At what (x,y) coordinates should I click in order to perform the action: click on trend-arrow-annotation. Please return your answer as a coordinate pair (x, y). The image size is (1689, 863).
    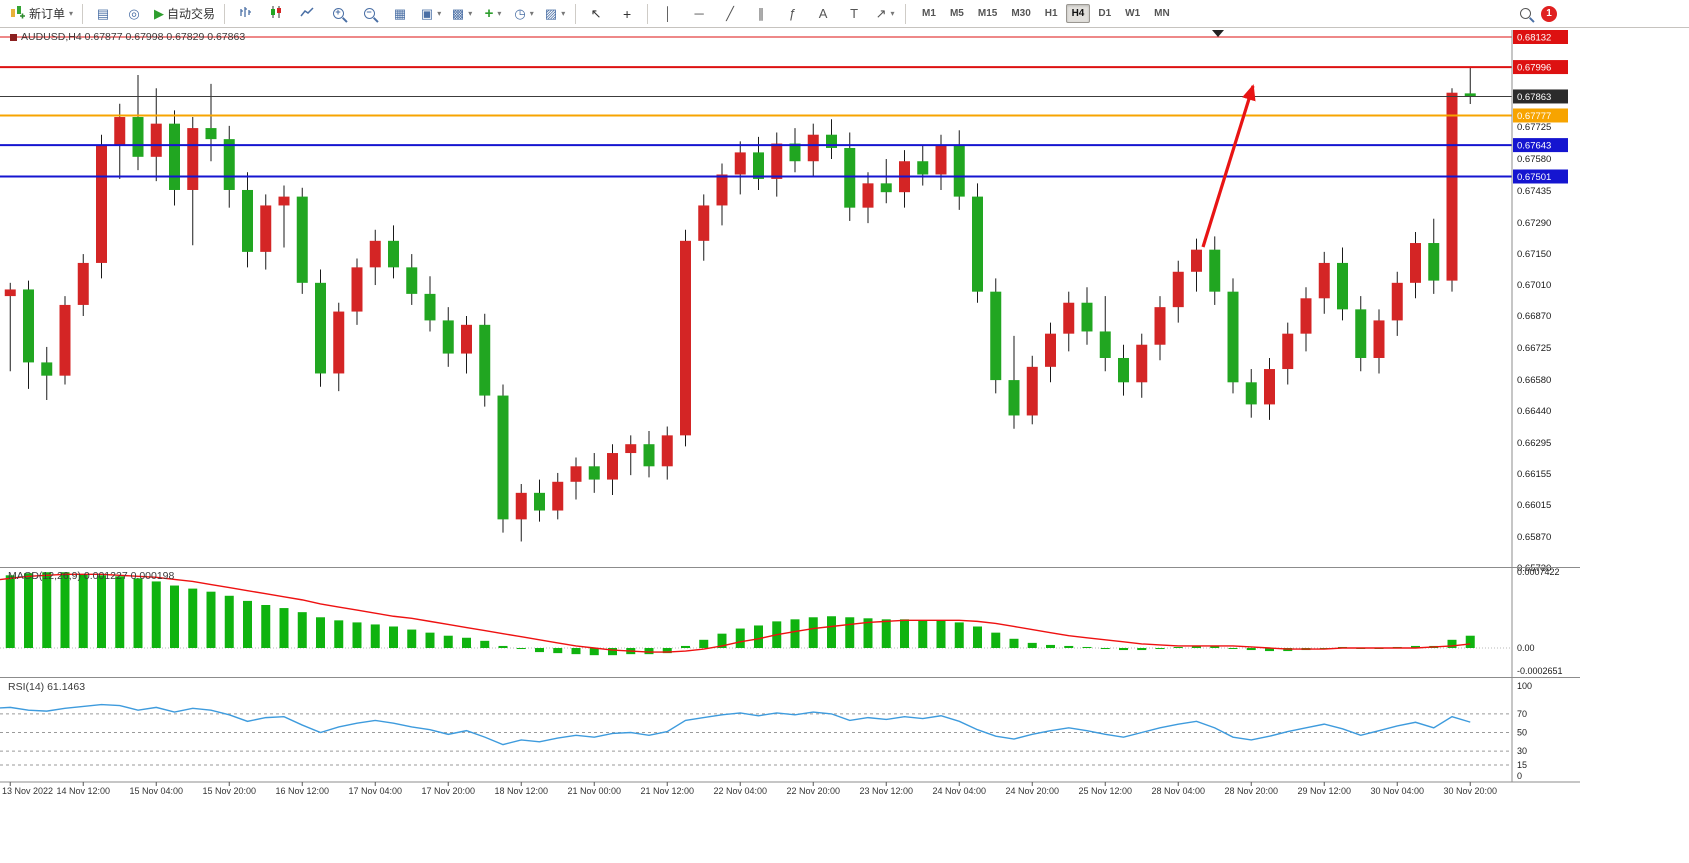
    Looking at the image, I should click on (1228, 166).